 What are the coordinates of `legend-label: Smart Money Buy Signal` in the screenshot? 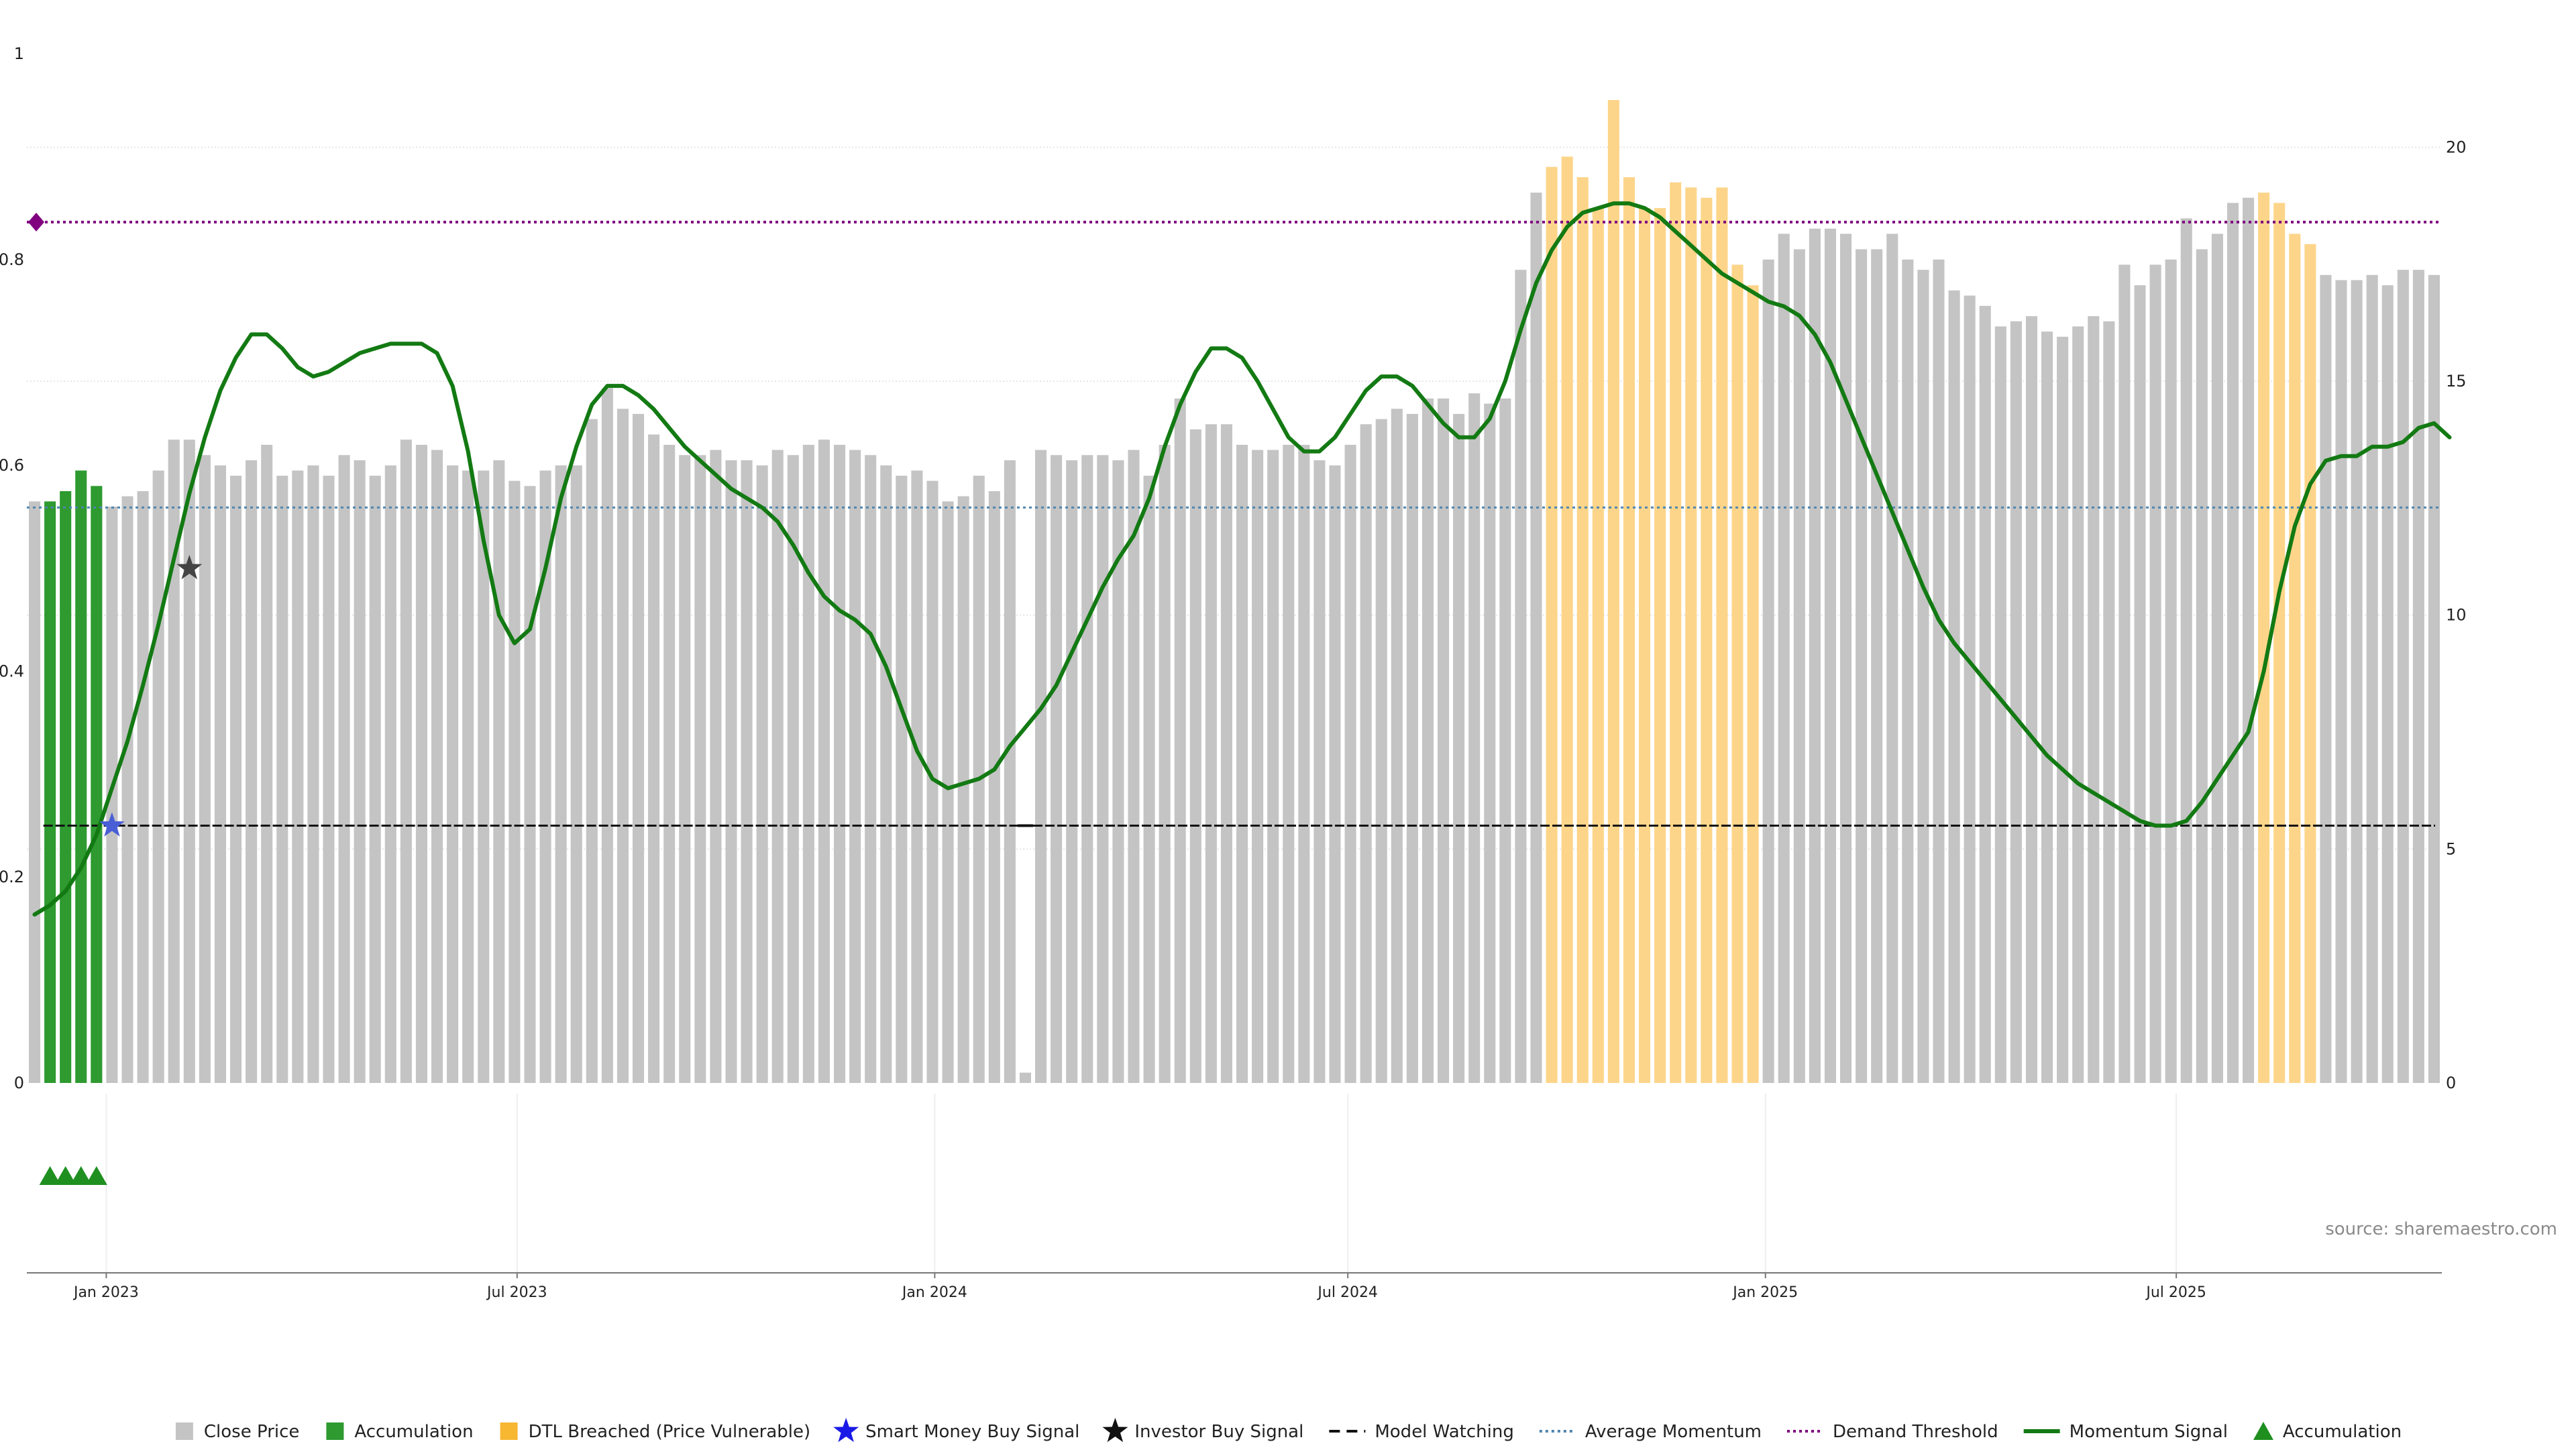 It's located at (972, 1432).